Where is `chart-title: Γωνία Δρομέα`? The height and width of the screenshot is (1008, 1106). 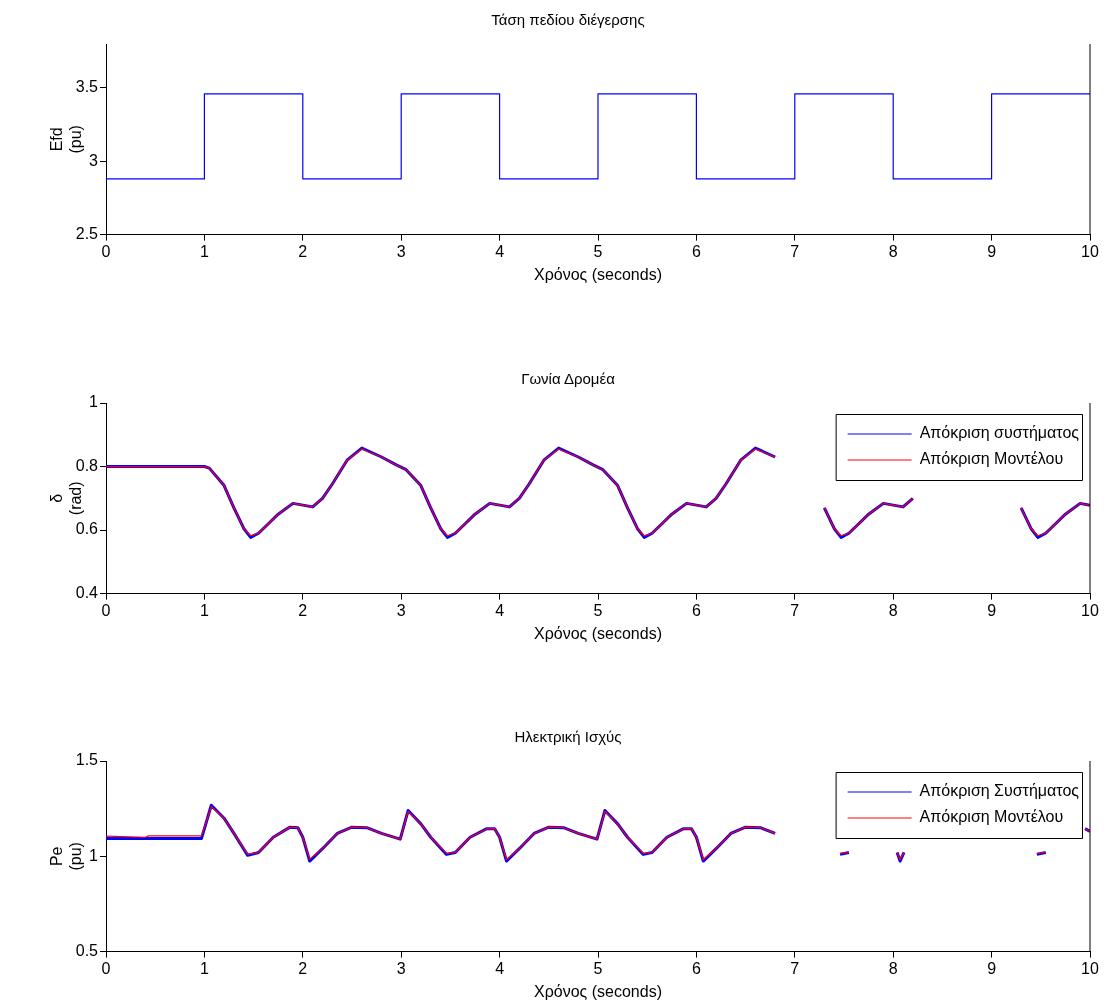 chart-title: Γωνία Δρομέα is located at coordinates (568, 379).